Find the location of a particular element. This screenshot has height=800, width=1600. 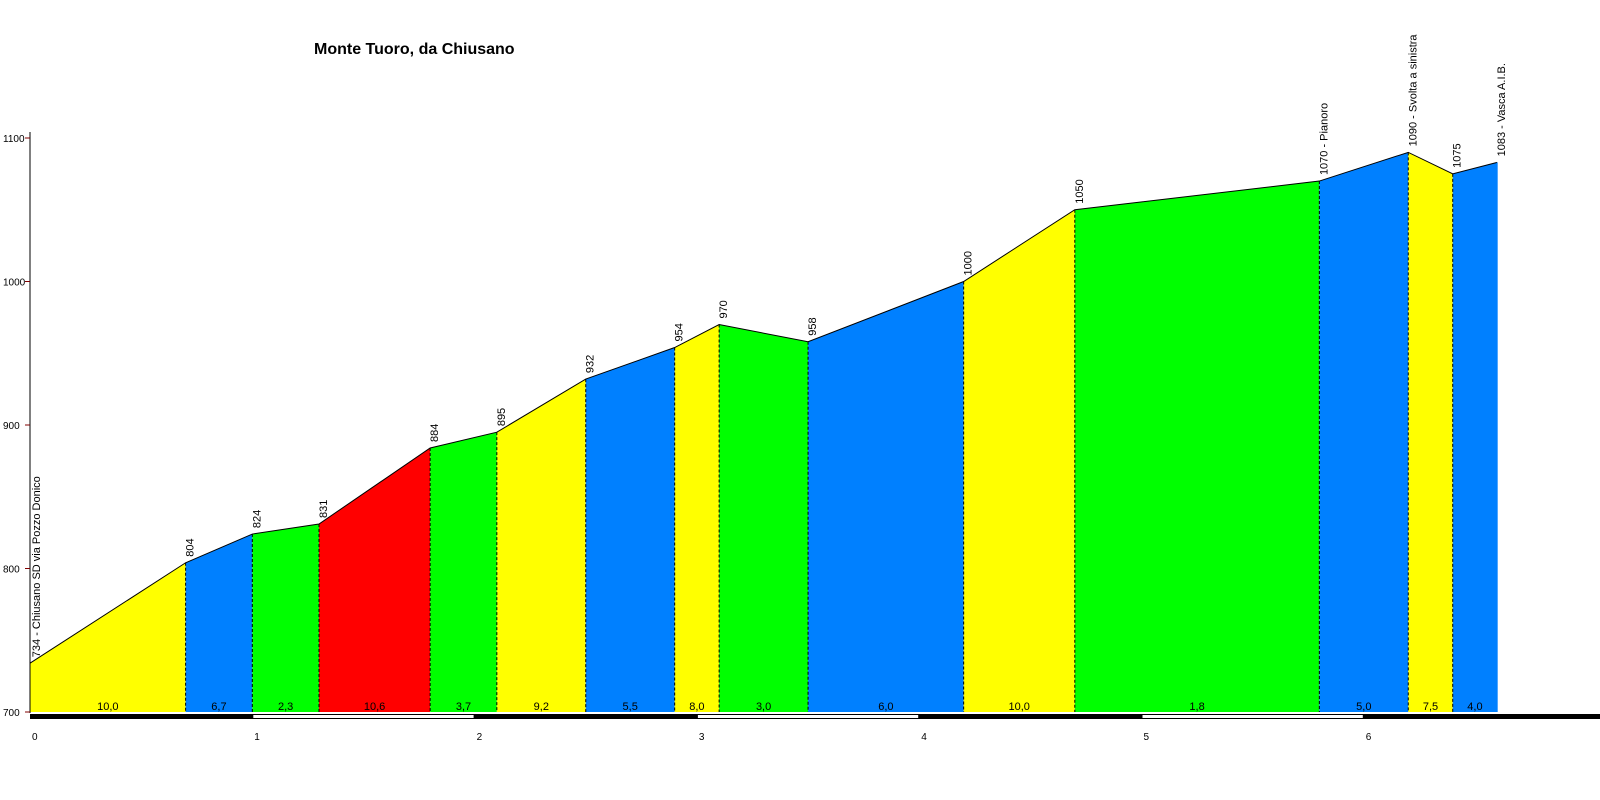

chart-title: Monte Tuoro, da Chiusano is located at coordinates (414, 49).